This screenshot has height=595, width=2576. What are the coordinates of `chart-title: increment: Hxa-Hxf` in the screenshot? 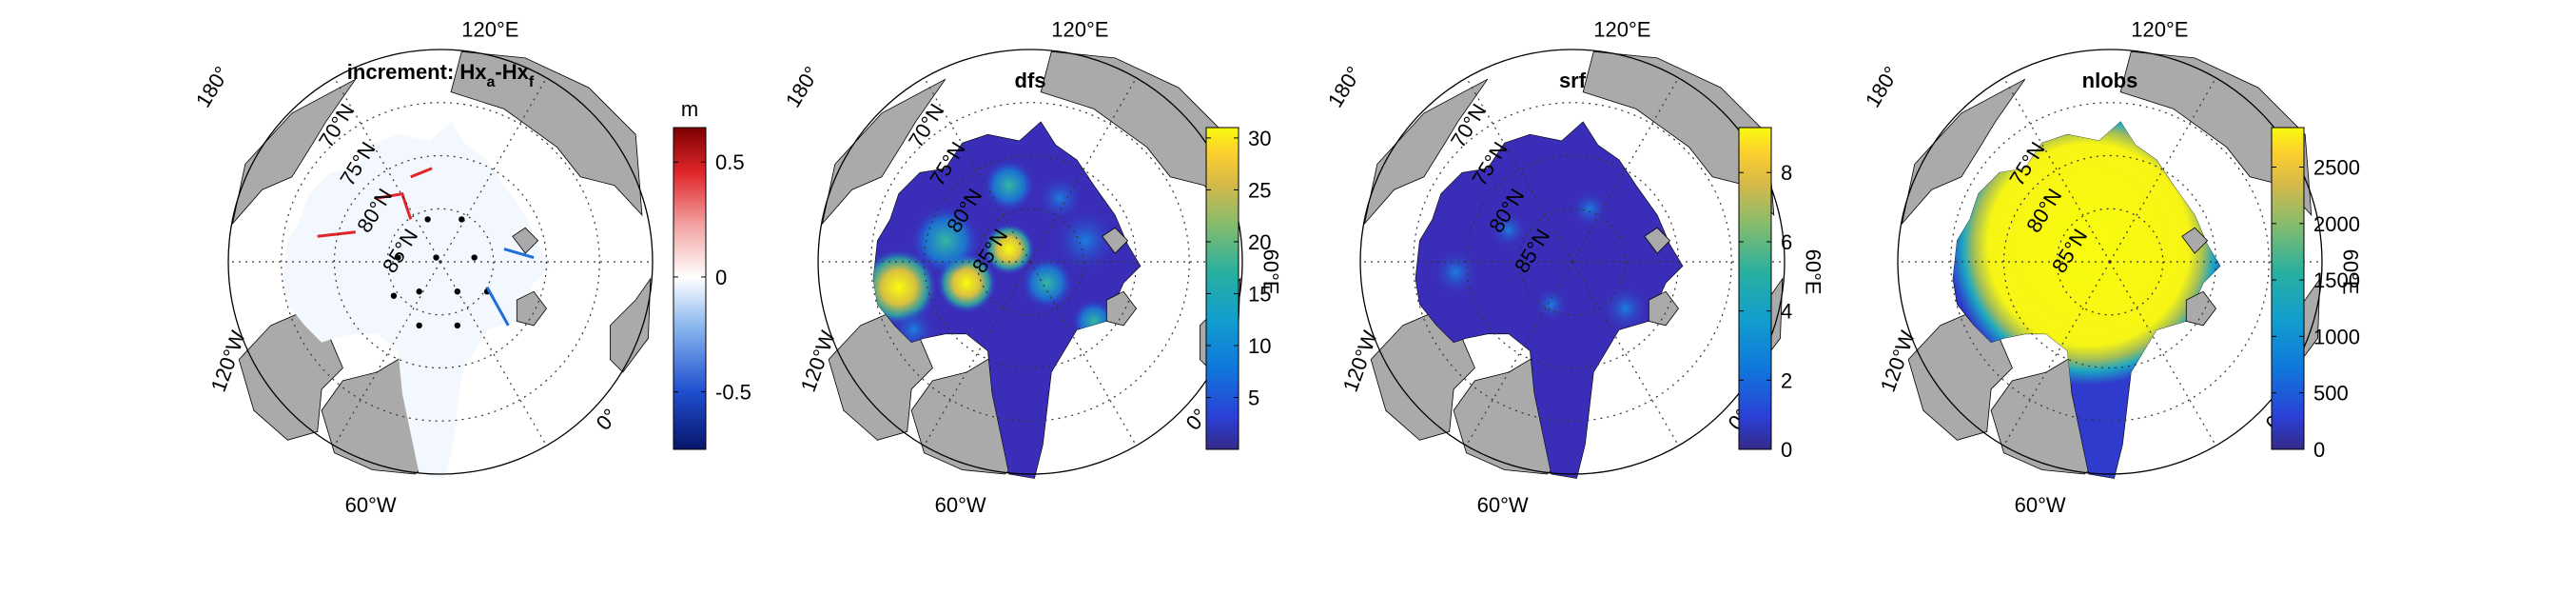 It's located at (441, 75).